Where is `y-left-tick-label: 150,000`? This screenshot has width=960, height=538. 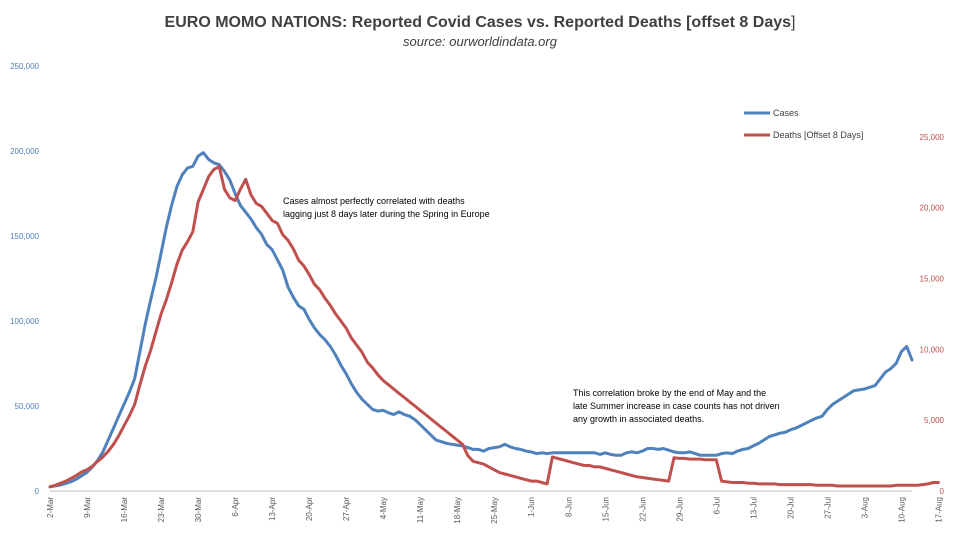 y-left-tick-label: 150,000 is located at coordinates (24, 236).